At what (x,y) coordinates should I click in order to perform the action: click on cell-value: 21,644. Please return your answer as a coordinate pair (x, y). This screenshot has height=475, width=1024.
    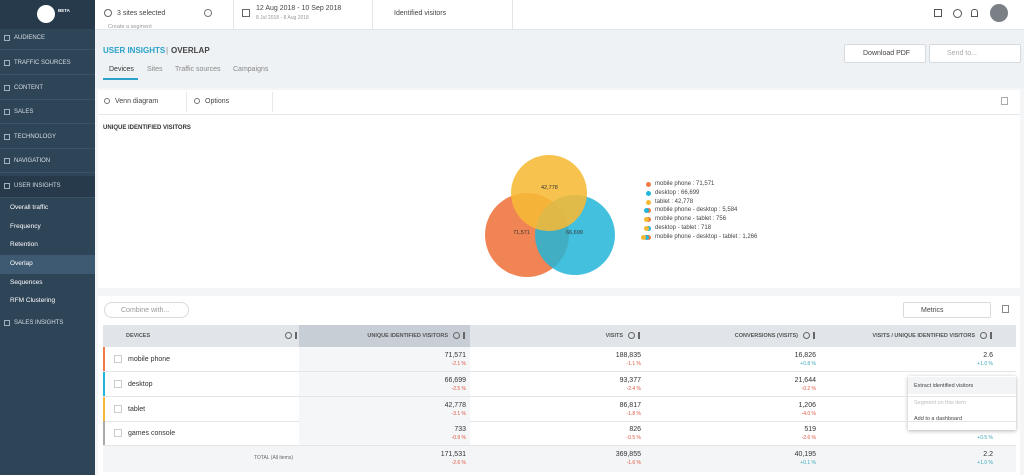
    Looking at the image, I should click on (805, 380).